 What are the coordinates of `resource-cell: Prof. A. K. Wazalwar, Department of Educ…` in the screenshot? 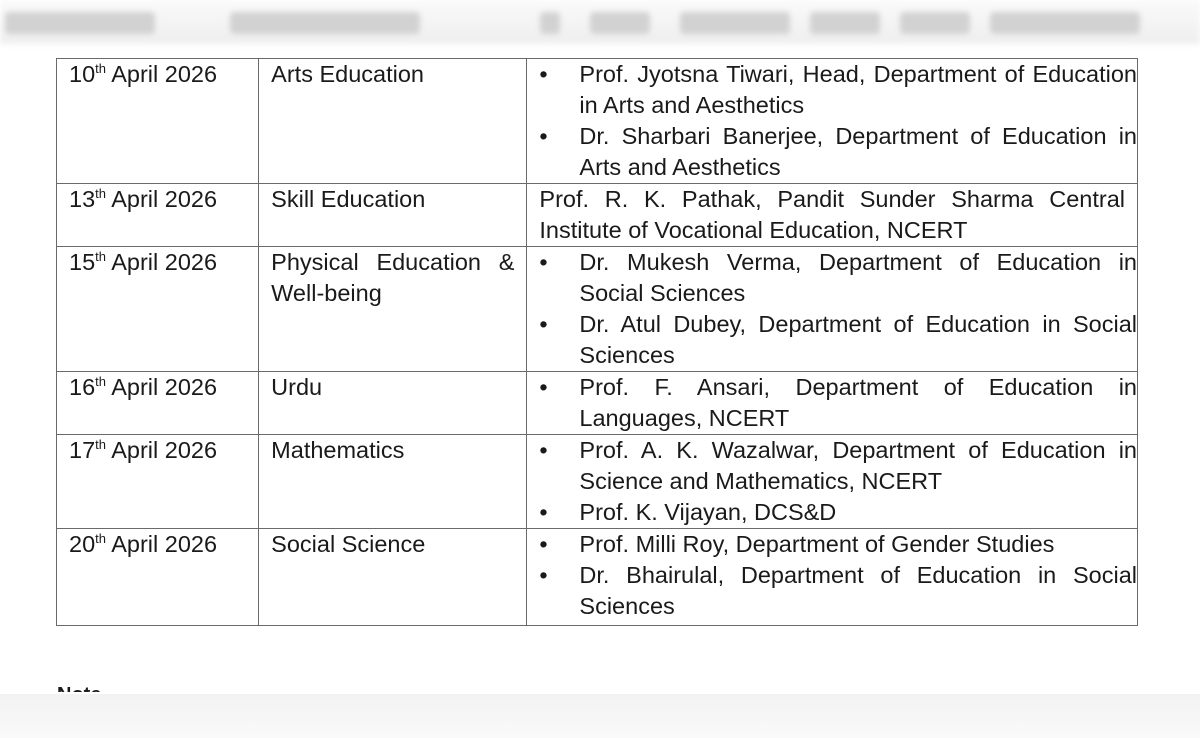 It's located at (832, 481).